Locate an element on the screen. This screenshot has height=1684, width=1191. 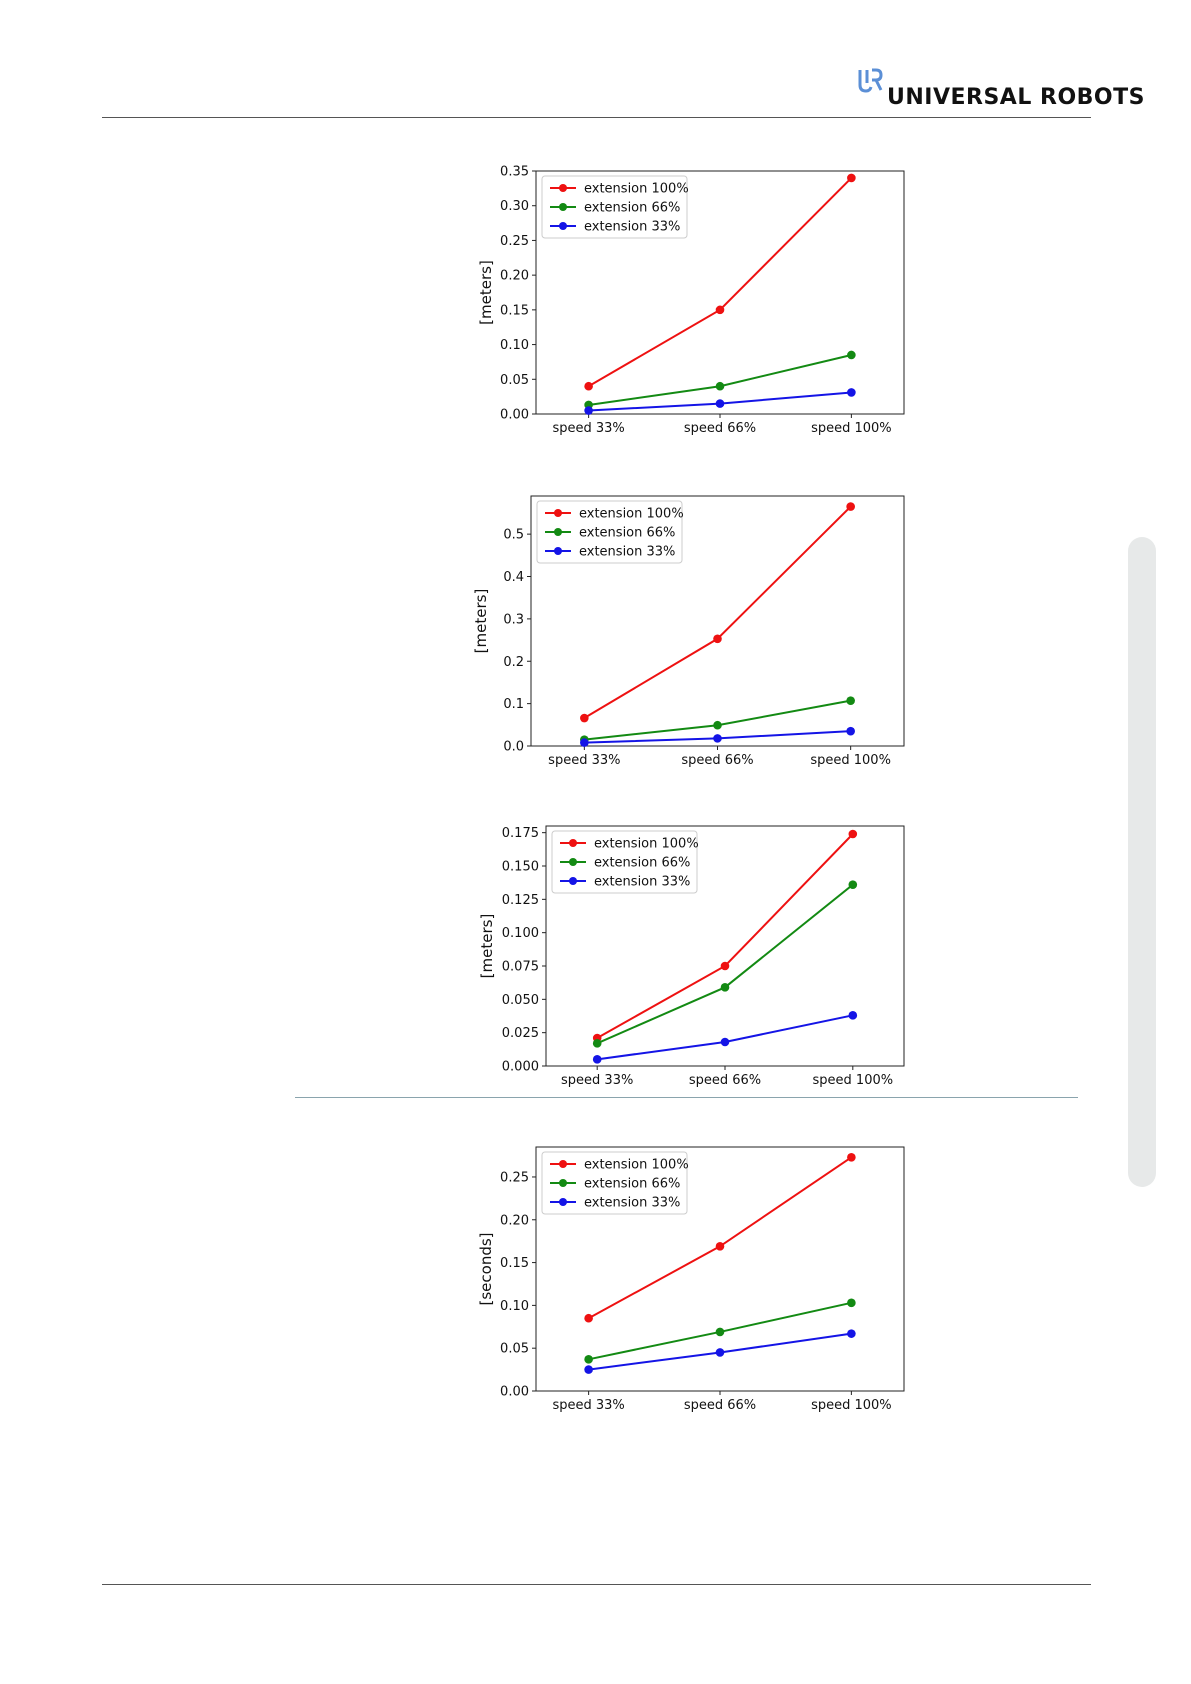
y-tick-label: 0.050 is located at coordinates (520, 1000).